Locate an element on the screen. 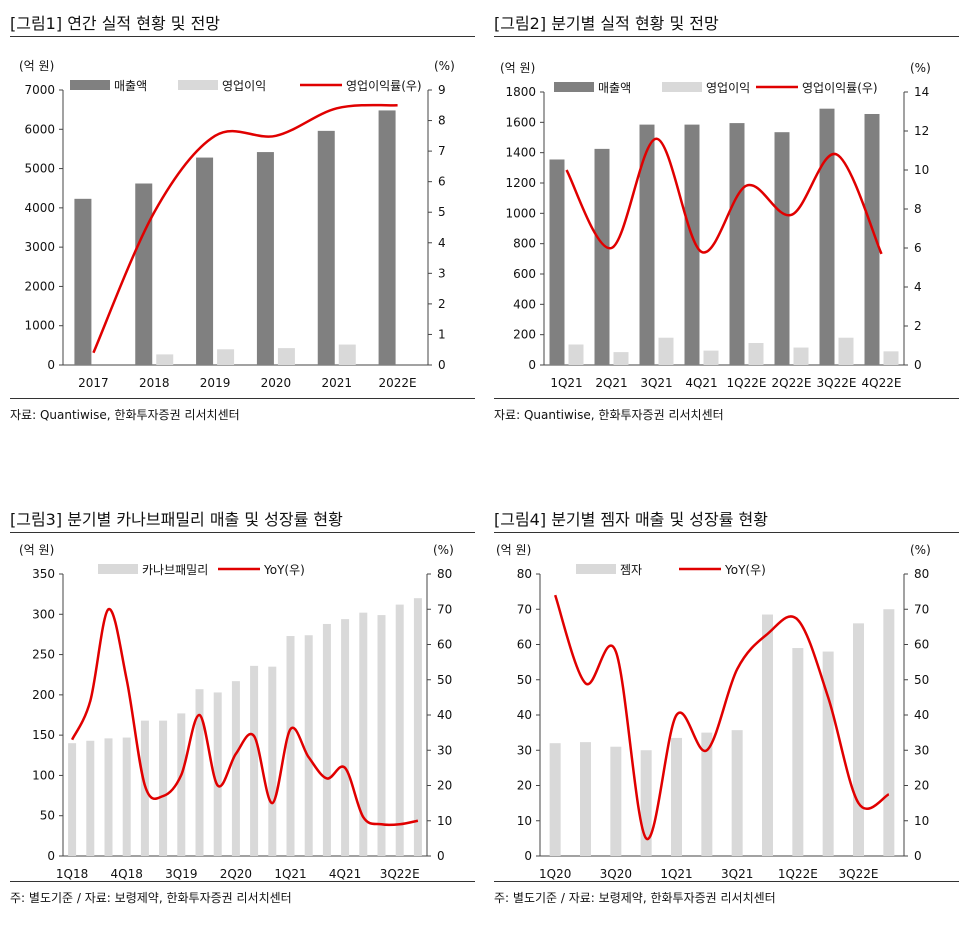  left-tick-label: 6000 is located at coordinates (39, 129).